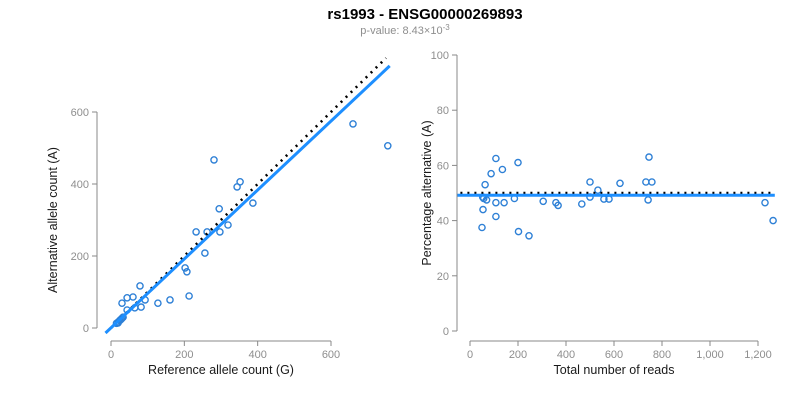 This screenshot has height=400, width=800. I want to click on right-y-axis-title: Percentage alternative (A), so click(427, 192).